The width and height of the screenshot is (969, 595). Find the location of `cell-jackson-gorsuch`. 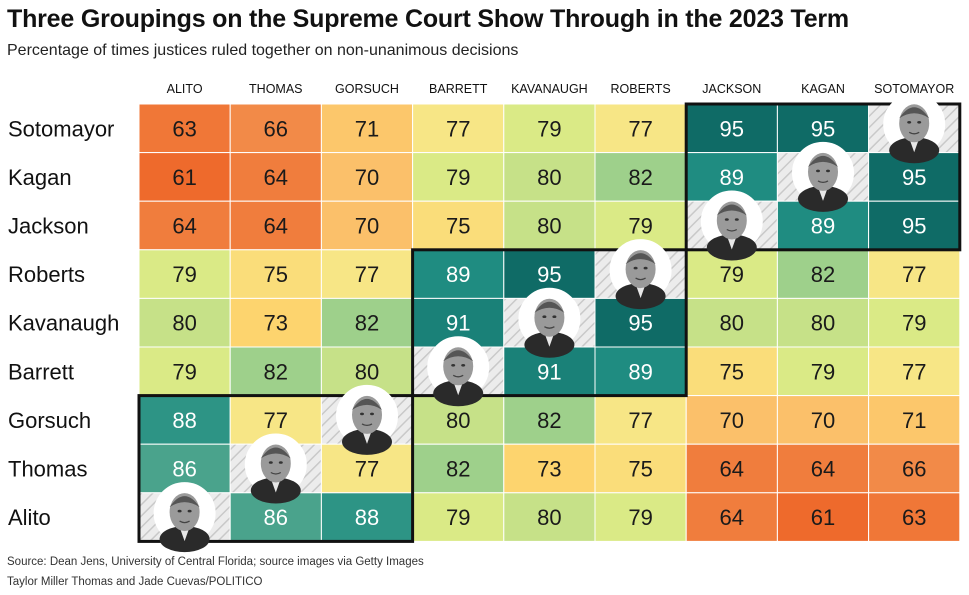

cell-jackson-gorsuch is located at coordinates (367, 225).